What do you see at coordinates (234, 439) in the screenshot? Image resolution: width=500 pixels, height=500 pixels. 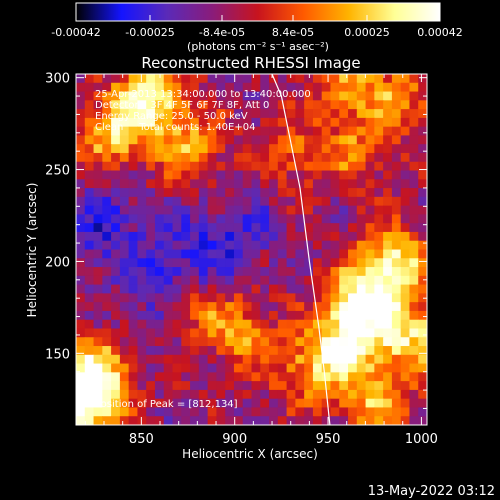 I see `x-tick-label: 900` at bounding box center [234, 439].